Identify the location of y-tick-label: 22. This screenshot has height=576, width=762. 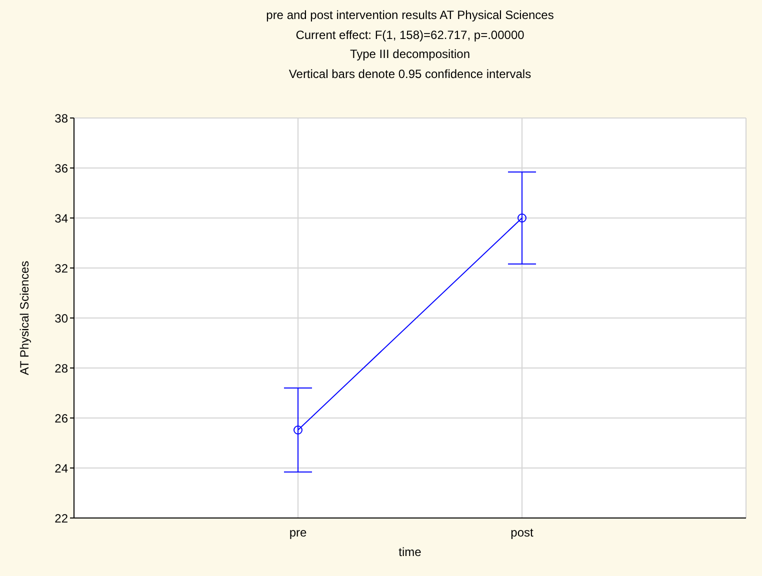
(61, 518).